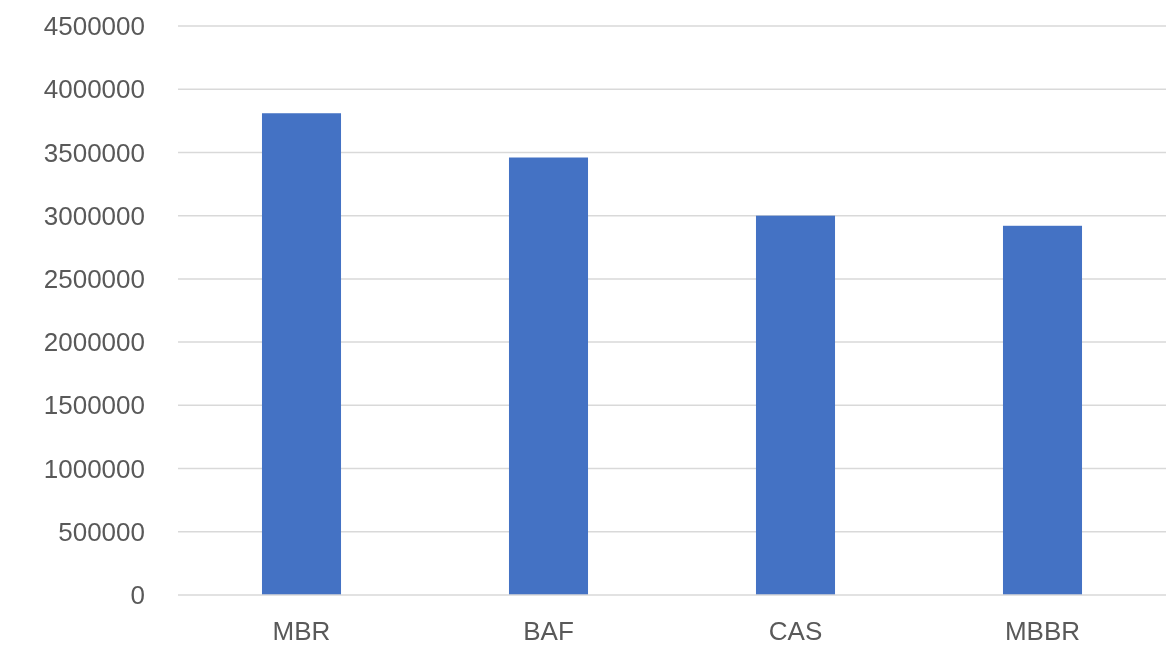 This screenshot has width=1166, height=657. I want to click on y-tick-label: 1500000, so click(94, 405).